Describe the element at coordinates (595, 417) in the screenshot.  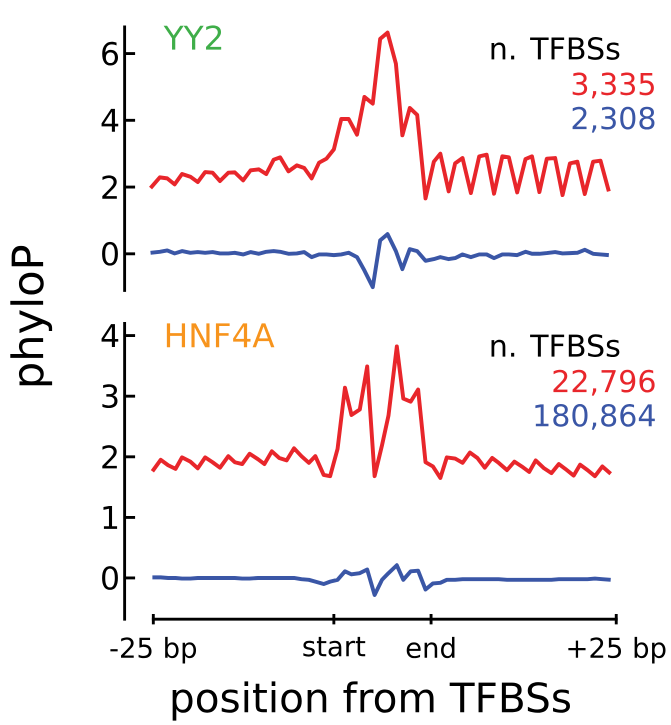
I see `text: 180,864` at that location.